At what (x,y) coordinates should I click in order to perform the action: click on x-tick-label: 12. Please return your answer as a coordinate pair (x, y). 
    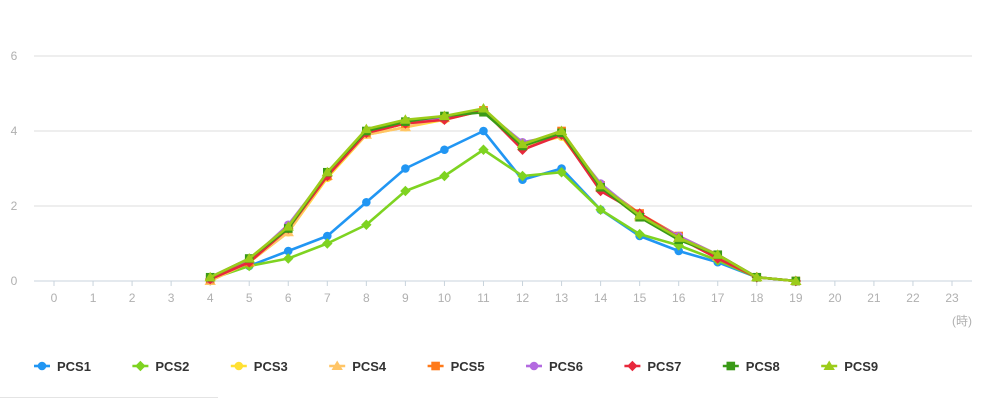
    Looking at the image, I should click on (523, 298).